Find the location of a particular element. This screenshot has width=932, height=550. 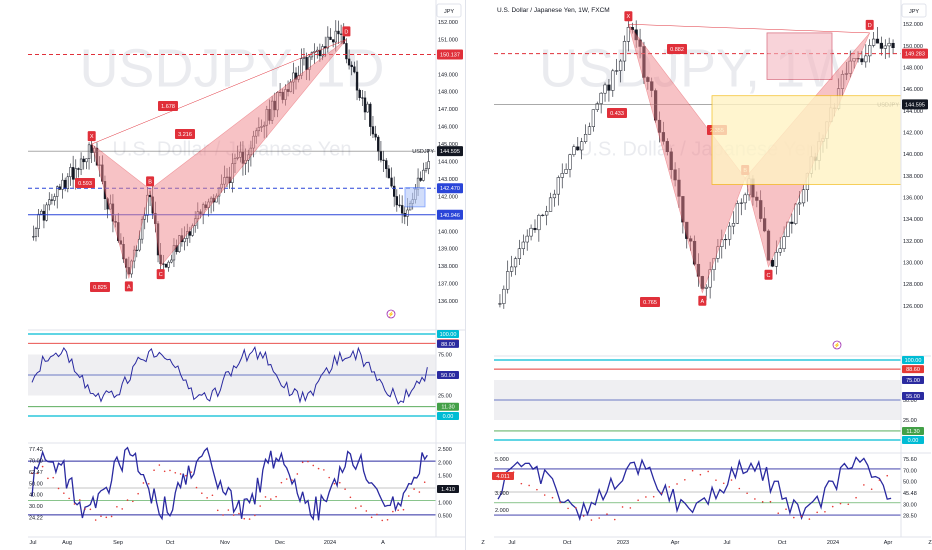

lightning-glyph: ⚡ is located at coordinates (391, 314).